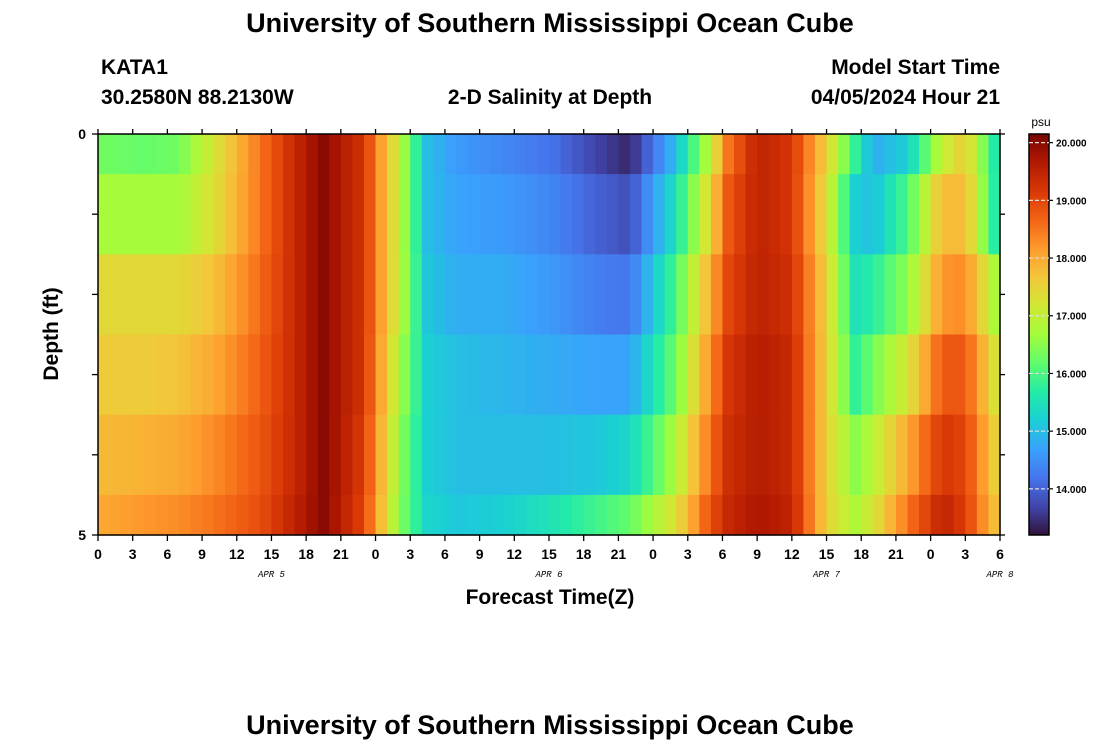  Describe the element at coordinates (550, 97) in the screenshot. I see `chart-subtitle: 2-D Salinity at Depth` at that location.